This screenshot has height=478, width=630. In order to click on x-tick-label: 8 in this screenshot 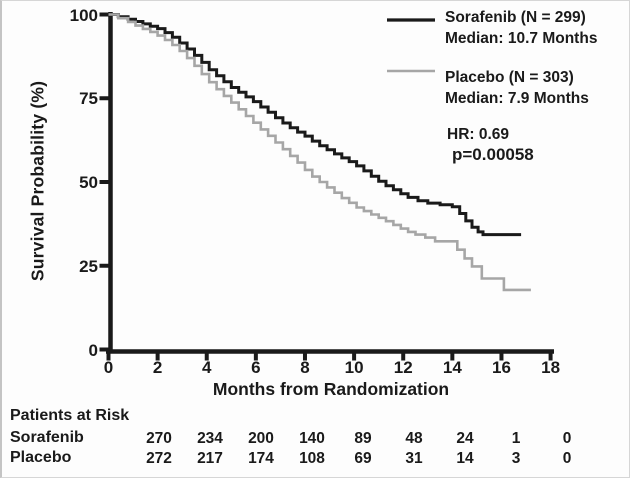, I will do `click(305, 367)`.